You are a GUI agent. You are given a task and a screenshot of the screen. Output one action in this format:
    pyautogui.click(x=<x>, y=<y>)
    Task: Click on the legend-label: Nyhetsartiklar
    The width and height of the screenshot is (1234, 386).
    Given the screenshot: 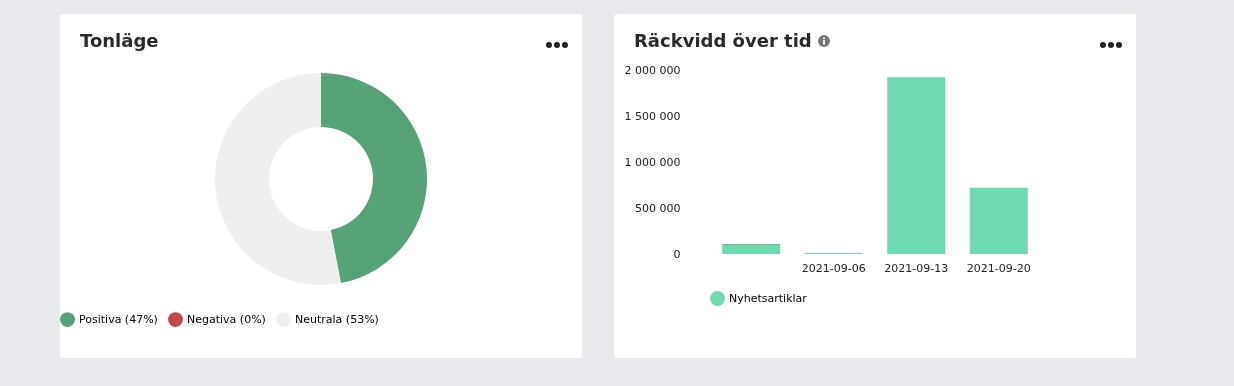 What is the action you would take?
    pyautogui.click(x=768, y=298)
    